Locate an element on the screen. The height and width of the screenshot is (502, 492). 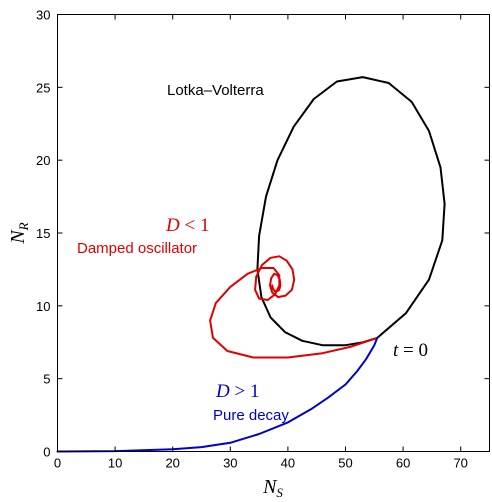
y-tick-label: 30 is located at coordinates (43, 15).